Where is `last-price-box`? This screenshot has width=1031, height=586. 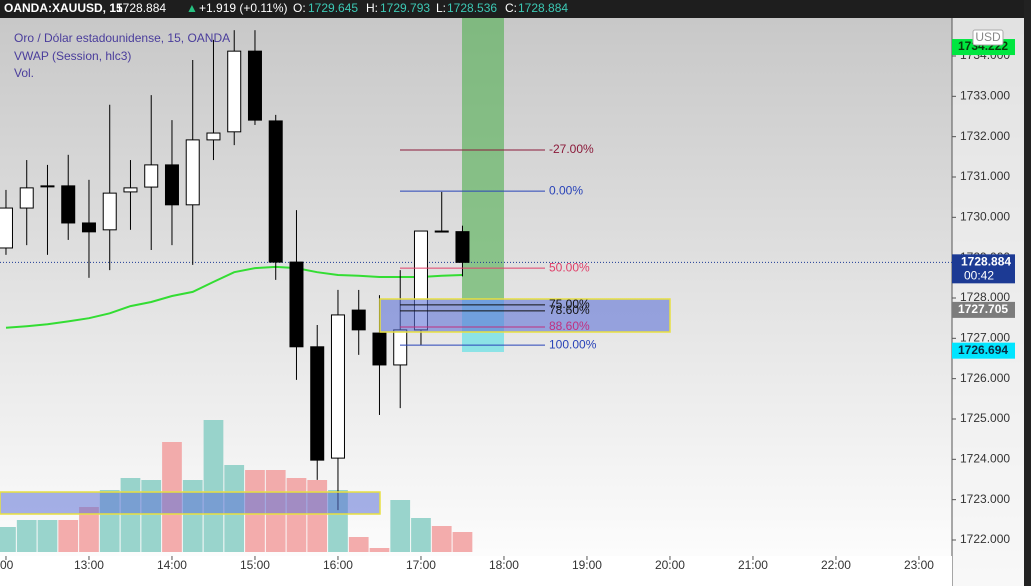
last-price-box is located at coordinates (983, 269).